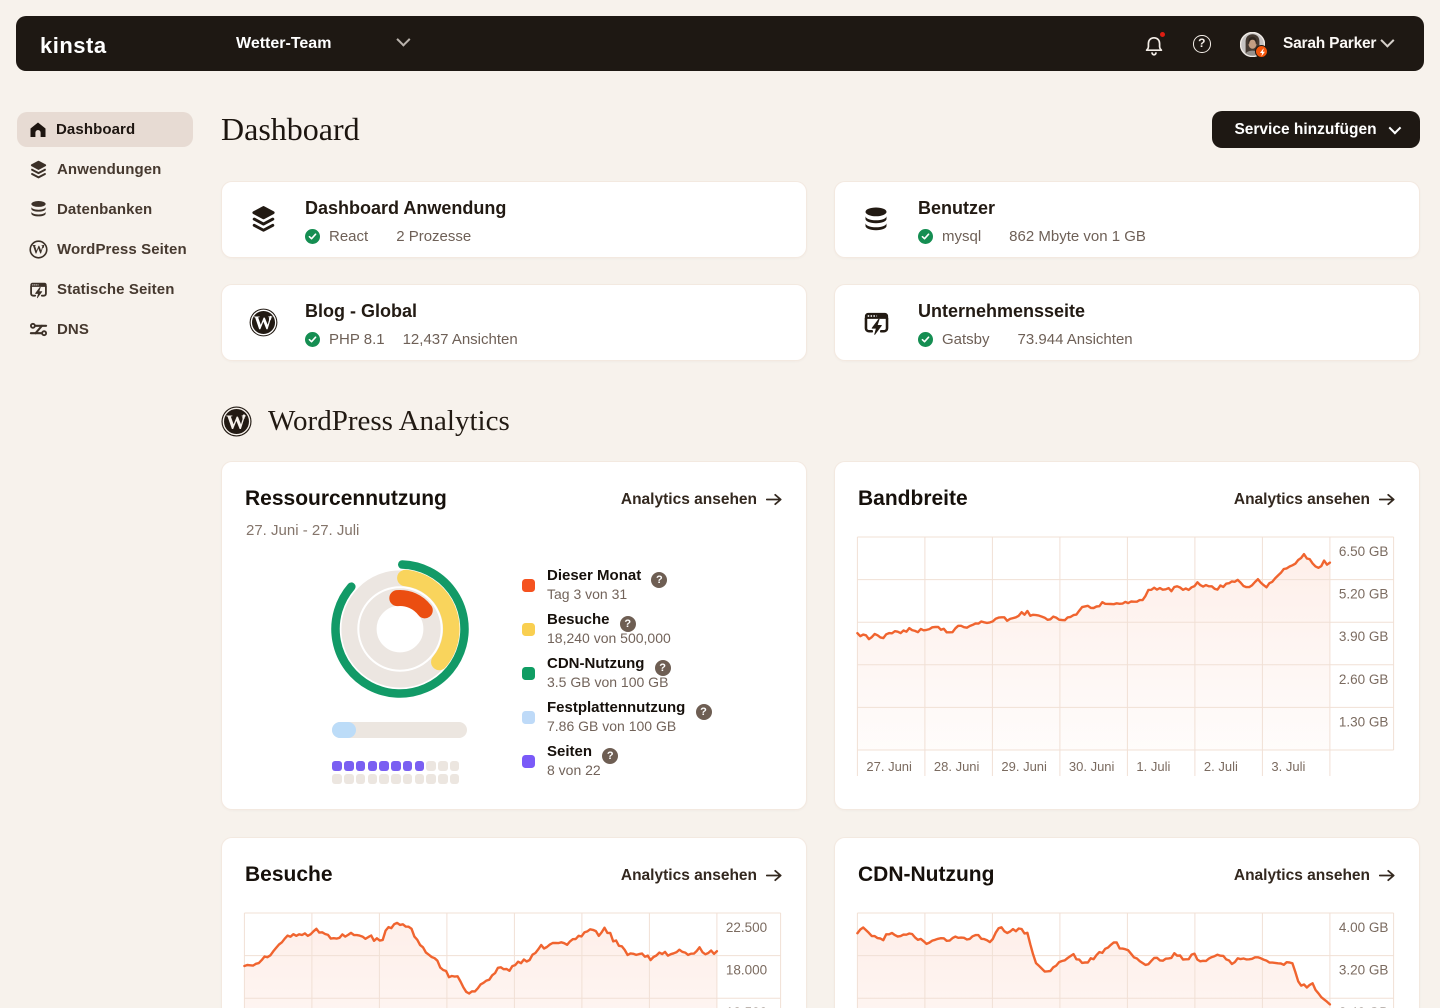 This screenshot has width=1440, height=1008. I want to click on svg-text: 4.00 GB, so click(1364, 927).